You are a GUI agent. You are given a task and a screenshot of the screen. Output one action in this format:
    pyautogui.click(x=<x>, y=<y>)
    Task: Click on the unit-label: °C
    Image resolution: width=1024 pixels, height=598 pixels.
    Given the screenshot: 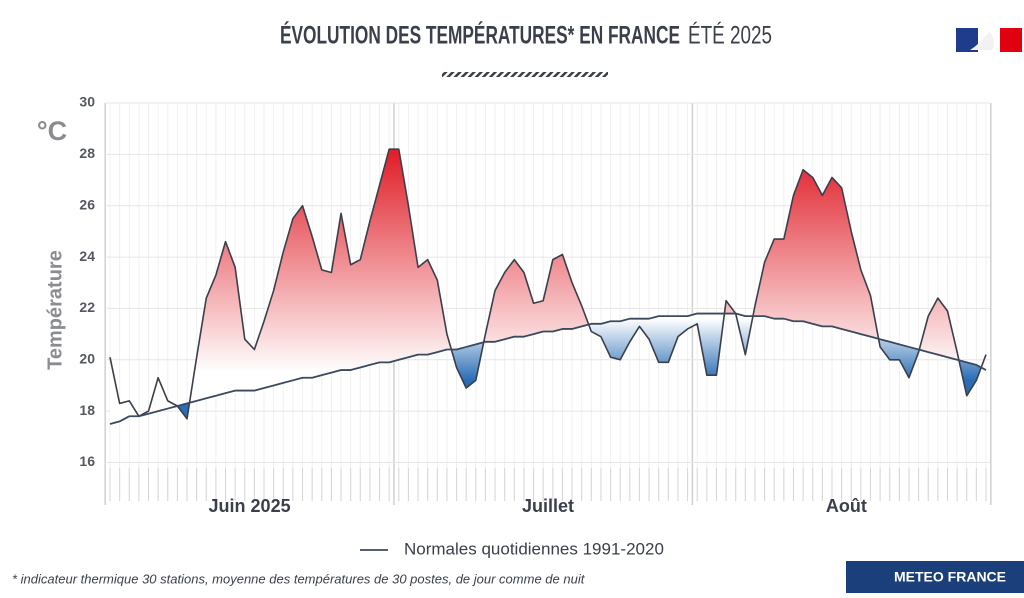 What is the action you would take?
    pyautogui.click(x=52, y=131)
    